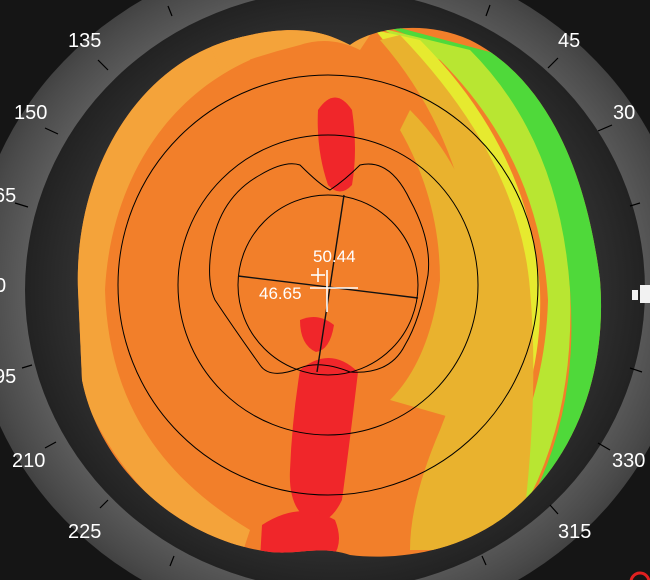 The height and width of the screenshot is (580, 650). What do you see at coordinates (318, 275) in the screenshot?
I see `apex-marker-icon` at bounding box center [318, 275].